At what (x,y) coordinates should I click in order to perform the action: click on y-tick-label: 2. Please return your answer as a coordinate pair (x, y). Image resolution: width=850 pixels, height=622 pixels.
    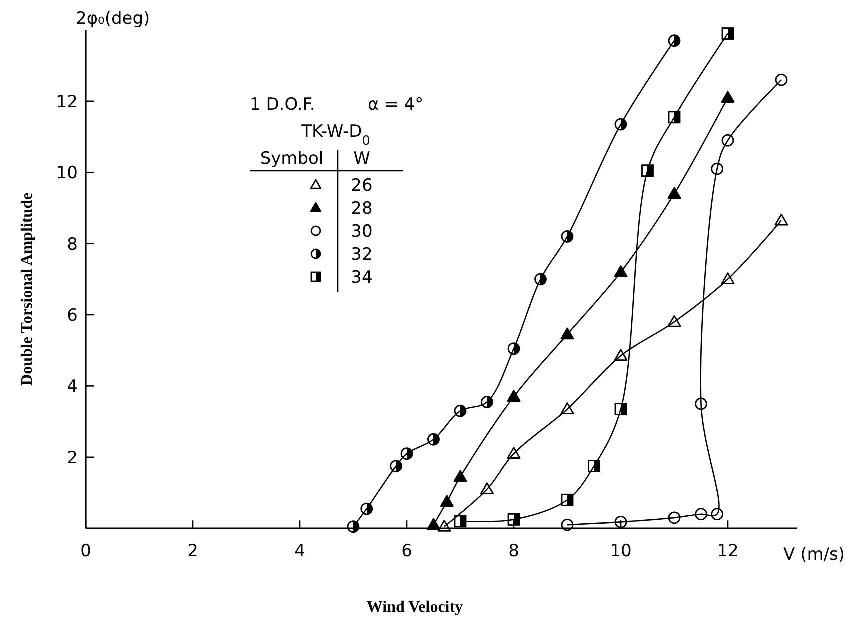
    Looking at the image, I should click on (72, 458).